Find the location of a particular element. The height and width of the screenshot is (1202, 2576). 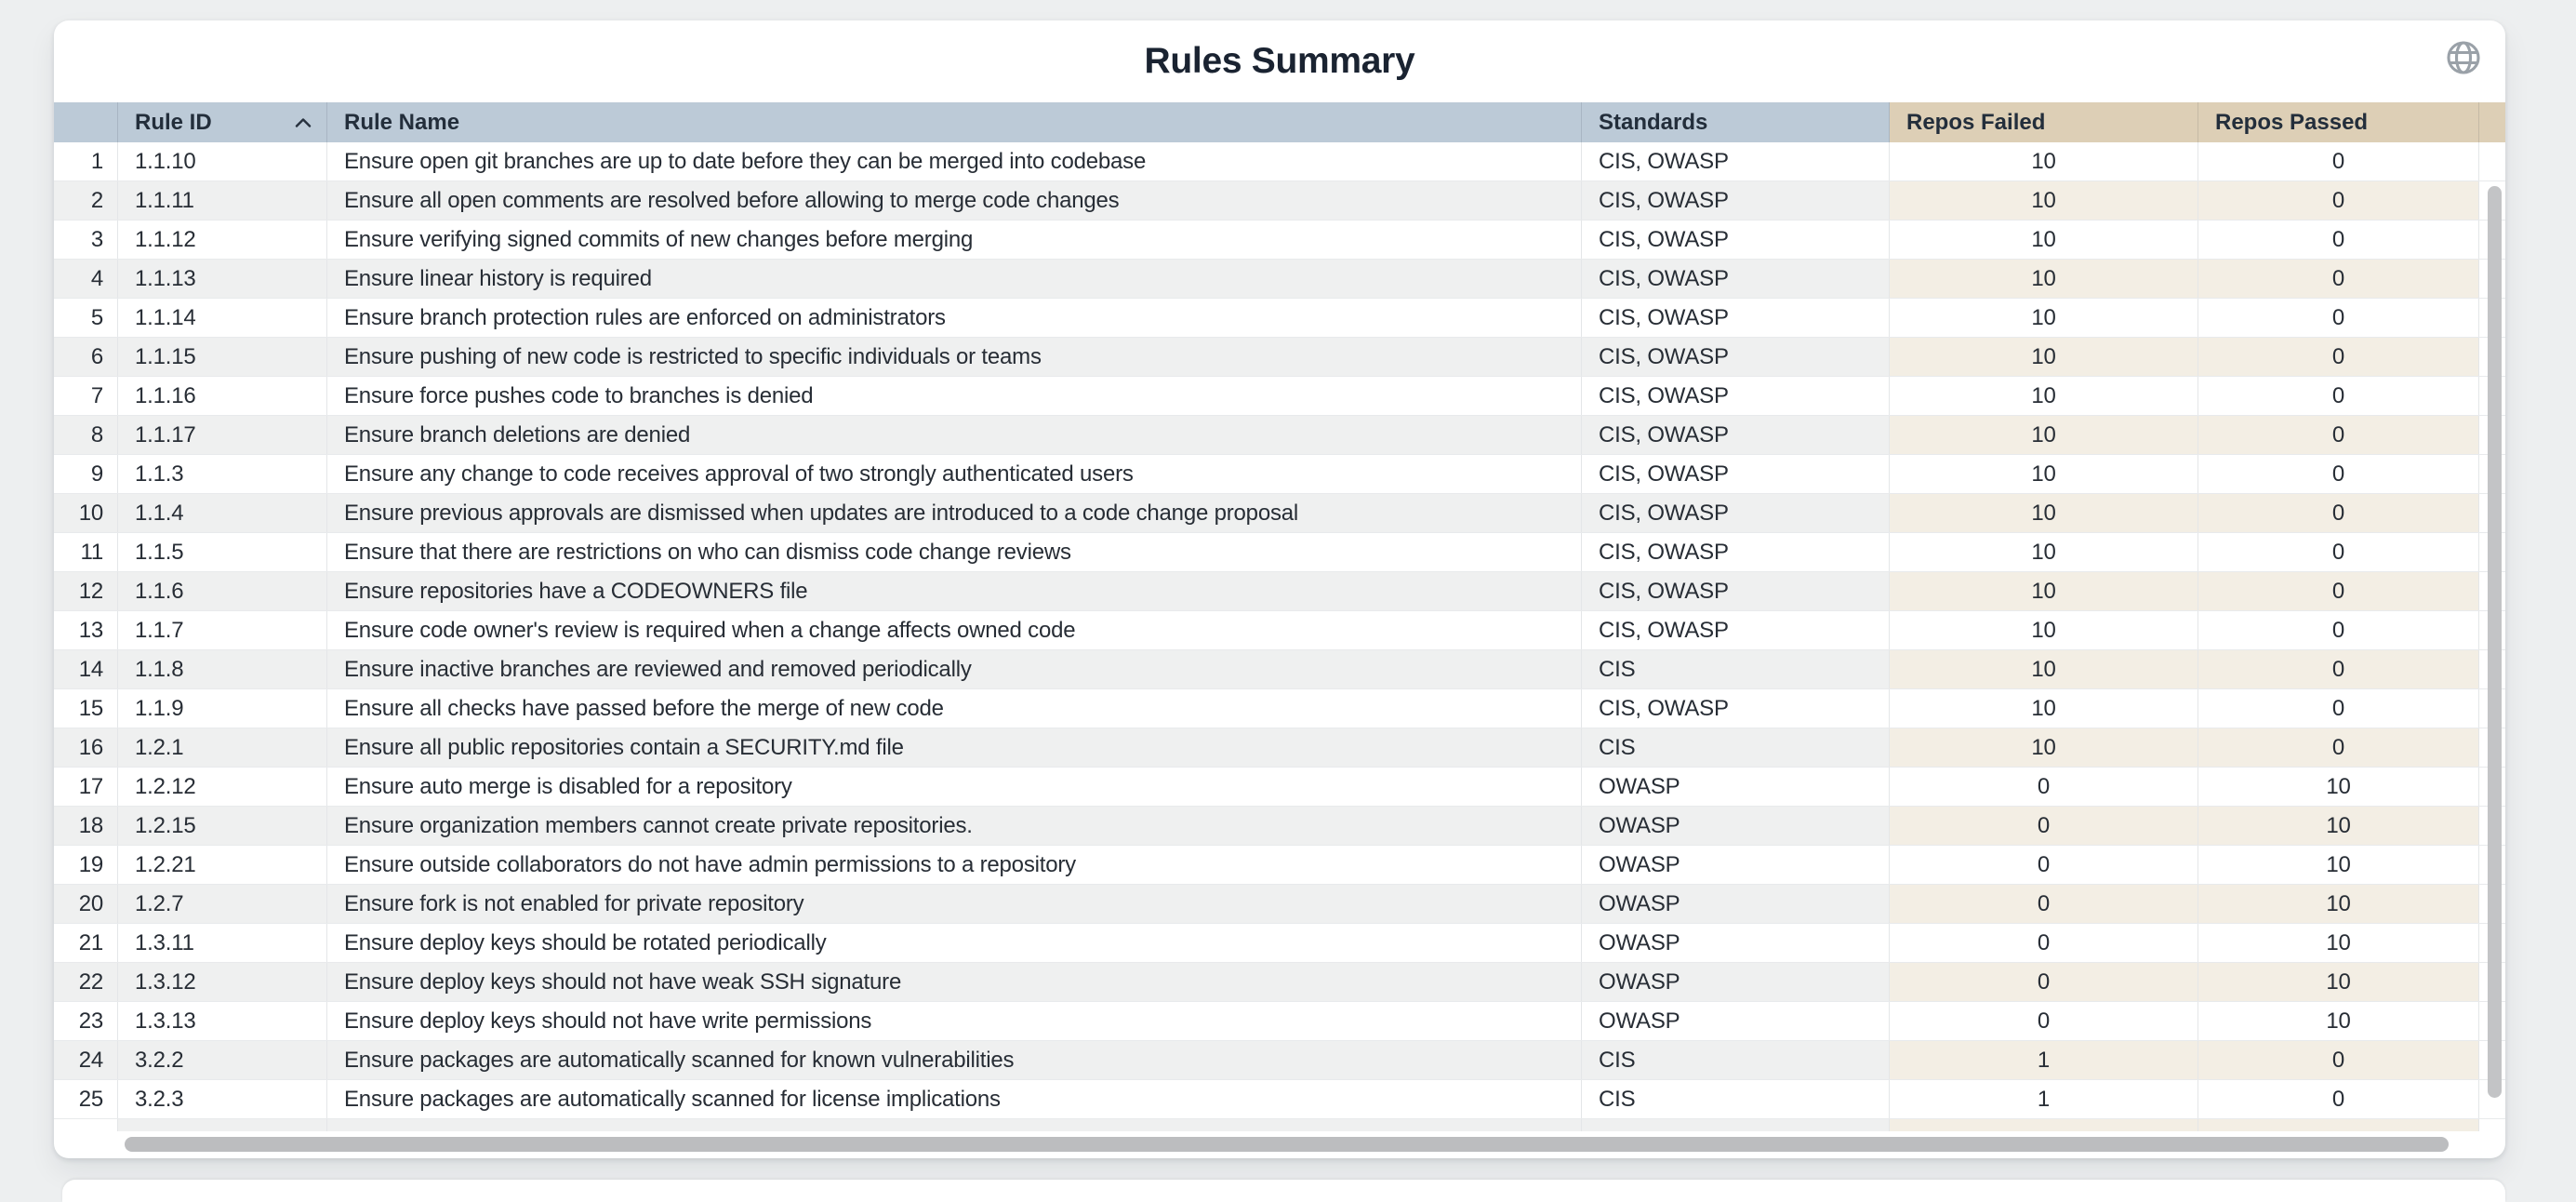

rule-id-cell: 1.3.13 is located at coordinates (222, 1021).